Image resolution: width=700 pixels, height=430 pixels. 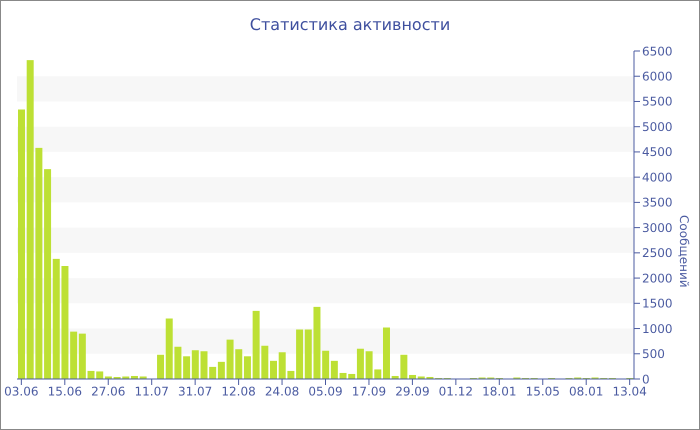 What do you see at coordinates (195, 391) in the screenshot?
I see `x-tick-label: 31.07` at bounding box center [195, 391].